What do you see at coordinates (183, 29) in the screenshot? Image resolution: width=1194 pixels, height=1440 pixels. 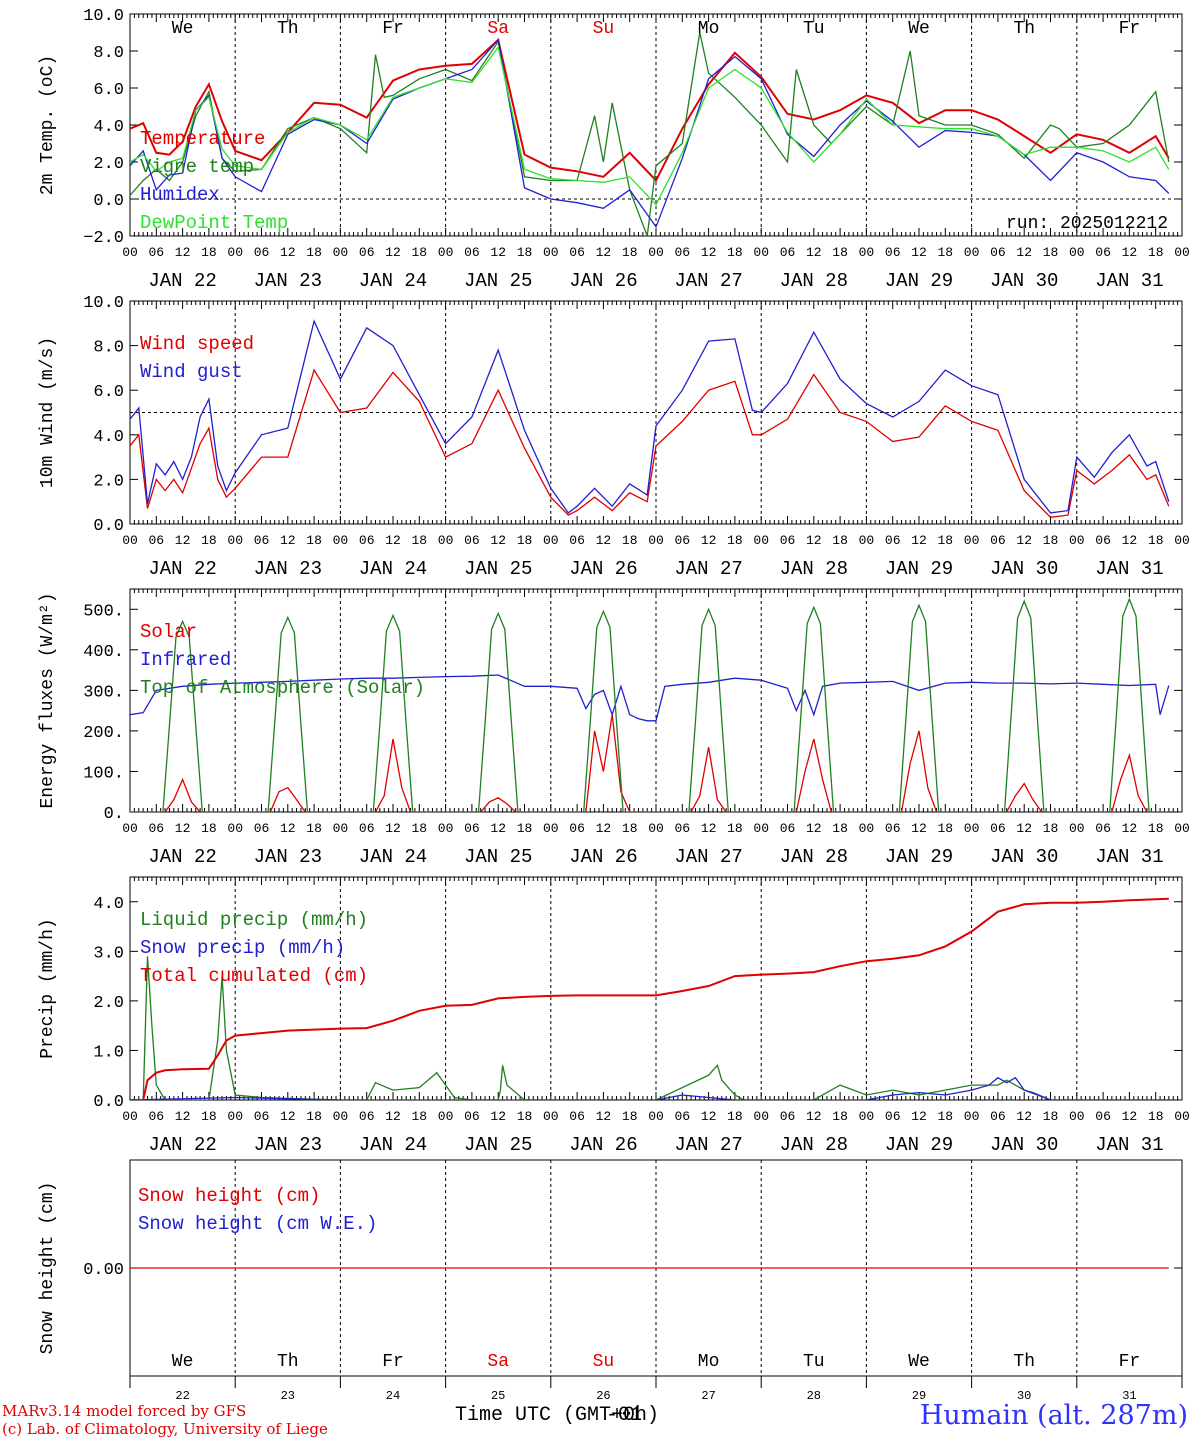 I see `day-abbr: We` at bounding box center [183, 29].